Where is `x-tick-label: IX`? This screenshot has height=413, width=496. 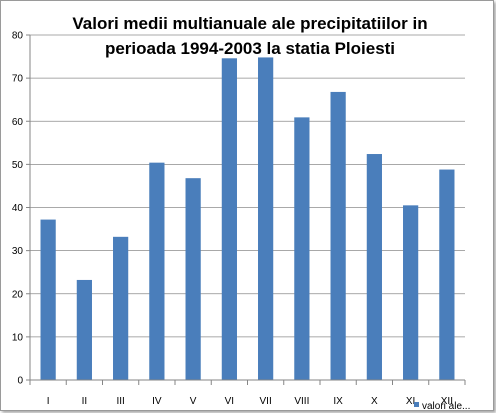 x-tick-label: IX is located at coordinates (338, 401).